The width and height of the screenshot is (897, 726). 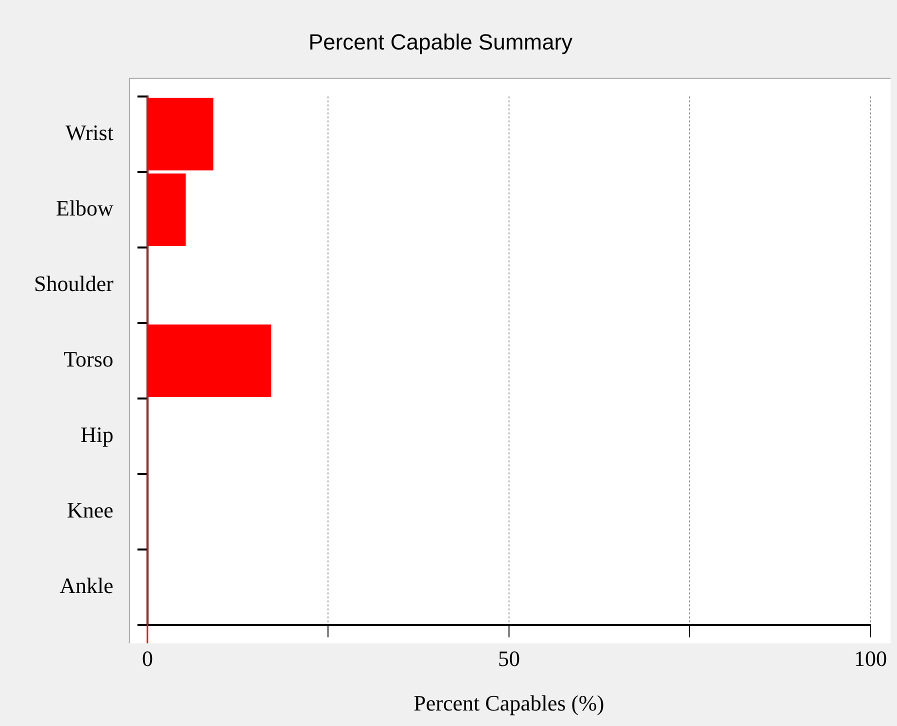 I want to click on y-tick-label: Torso, so click(x=89, y=359).